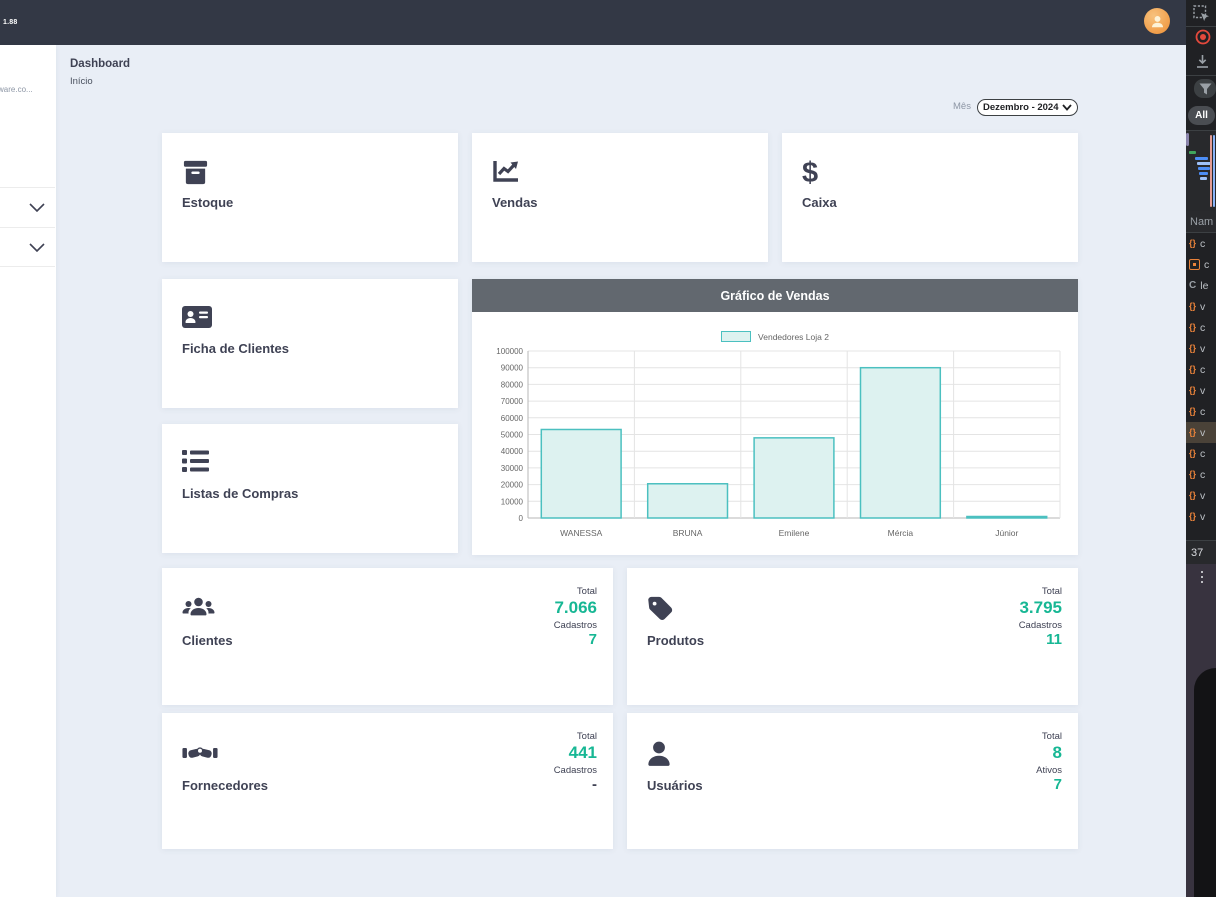 The image size is (1216, 897). Describe the element at coordinates (512, 401) in the screenshot. I see `svg-text: 70000` at that location.